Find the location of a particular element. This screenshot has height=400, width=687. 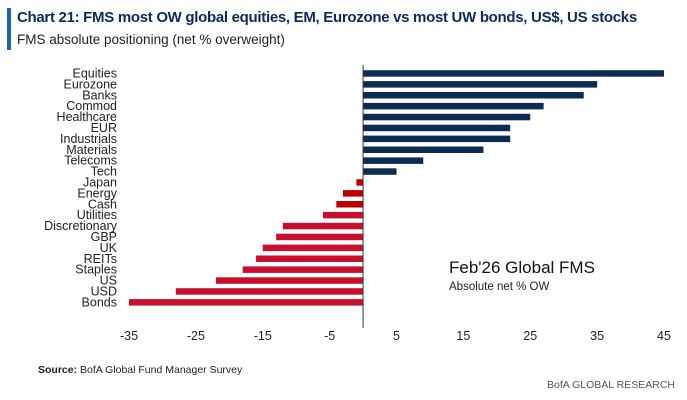

category-label: Eurozone is located at coordinates (90, 84).